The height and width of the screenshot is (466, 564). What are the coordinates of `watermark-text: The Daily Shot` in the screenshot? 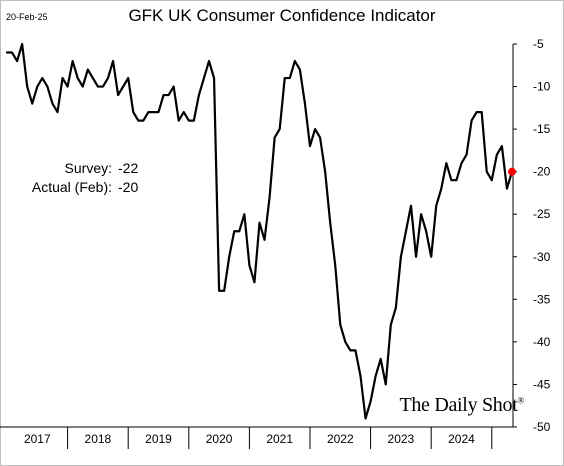 It's located at (458, 405).